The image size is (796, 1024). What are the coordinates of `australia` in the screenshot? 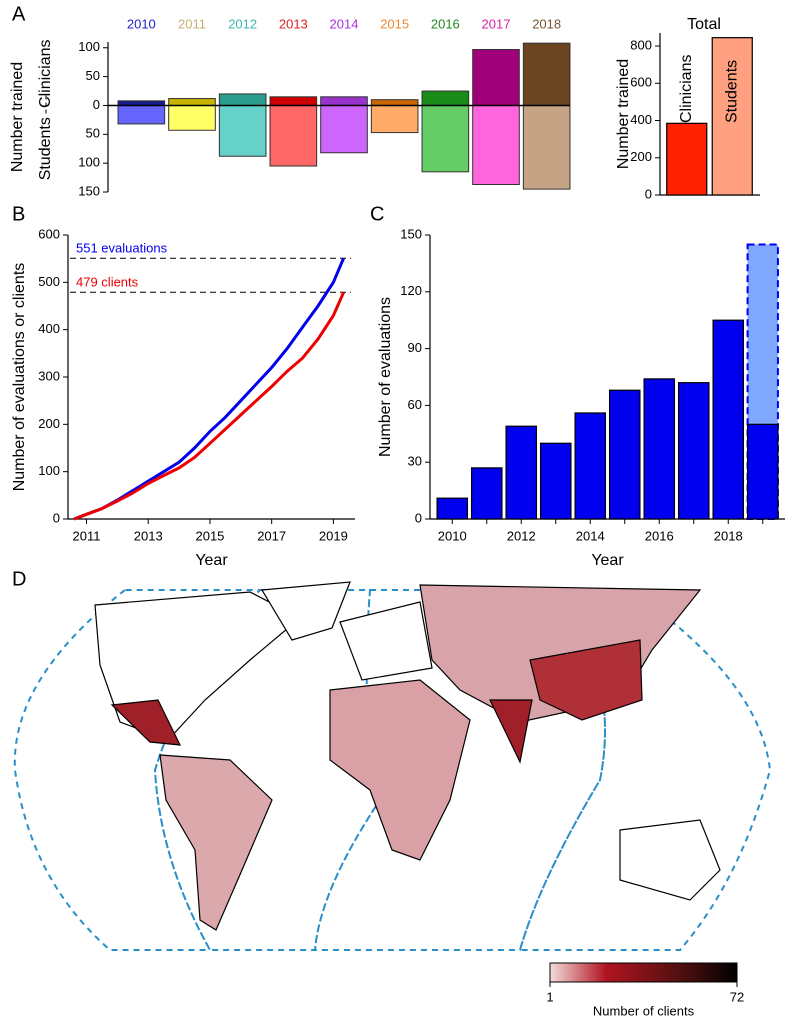 It's located at (670, 860).